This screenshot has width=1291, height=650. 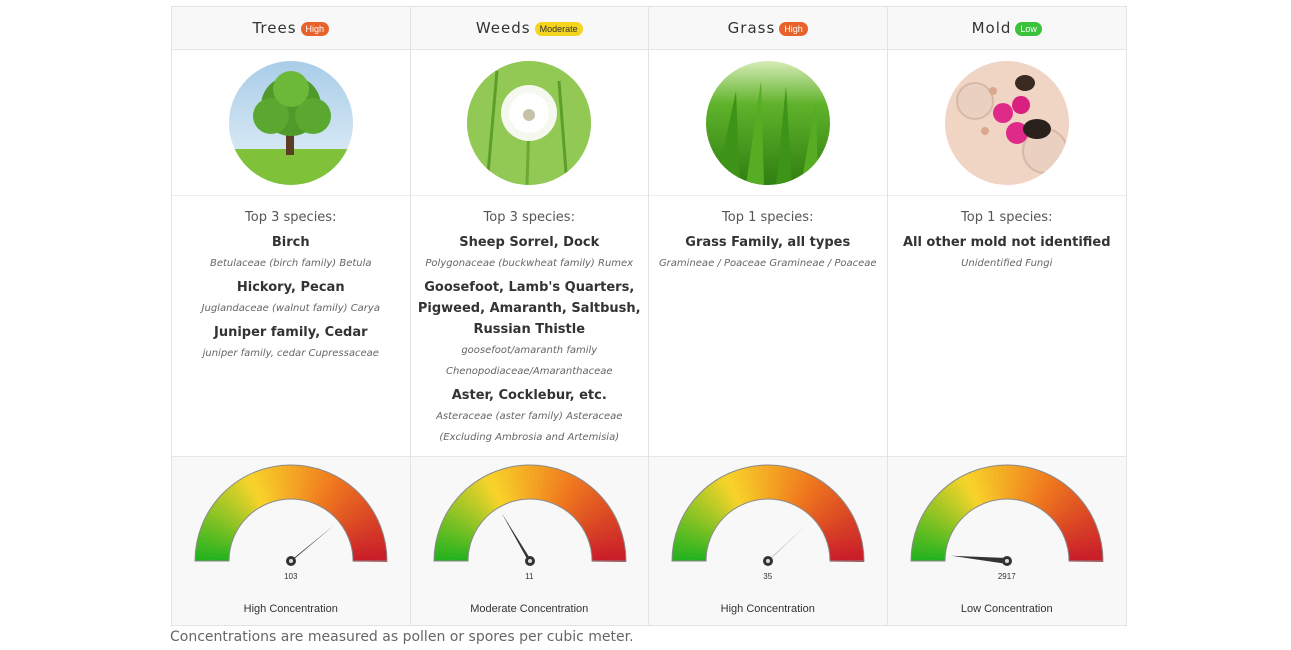 I want to click on species-name: Juniper family, Cedar, so click(x=290, y=332).